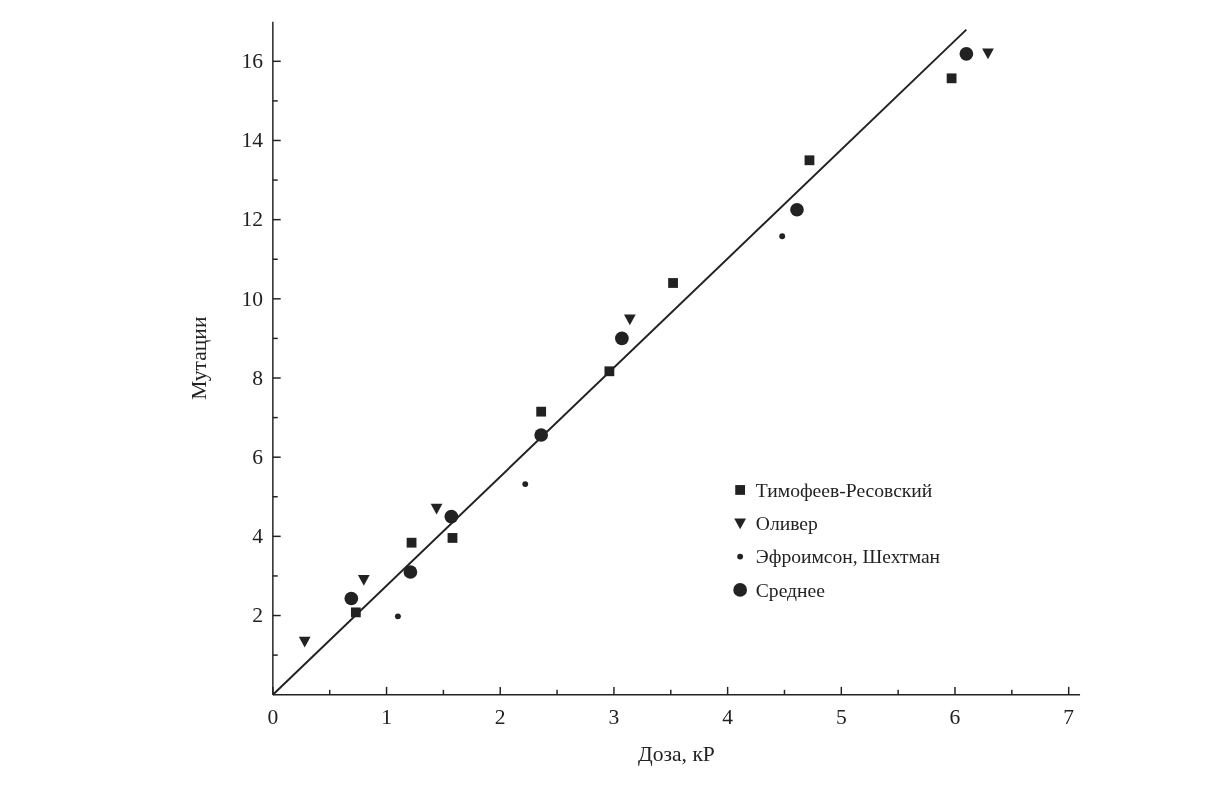  What do you see at coordinates (199, 358) in the screenshot?
I see `y-axis-title: Мутации` at bounding box center [199, 358].